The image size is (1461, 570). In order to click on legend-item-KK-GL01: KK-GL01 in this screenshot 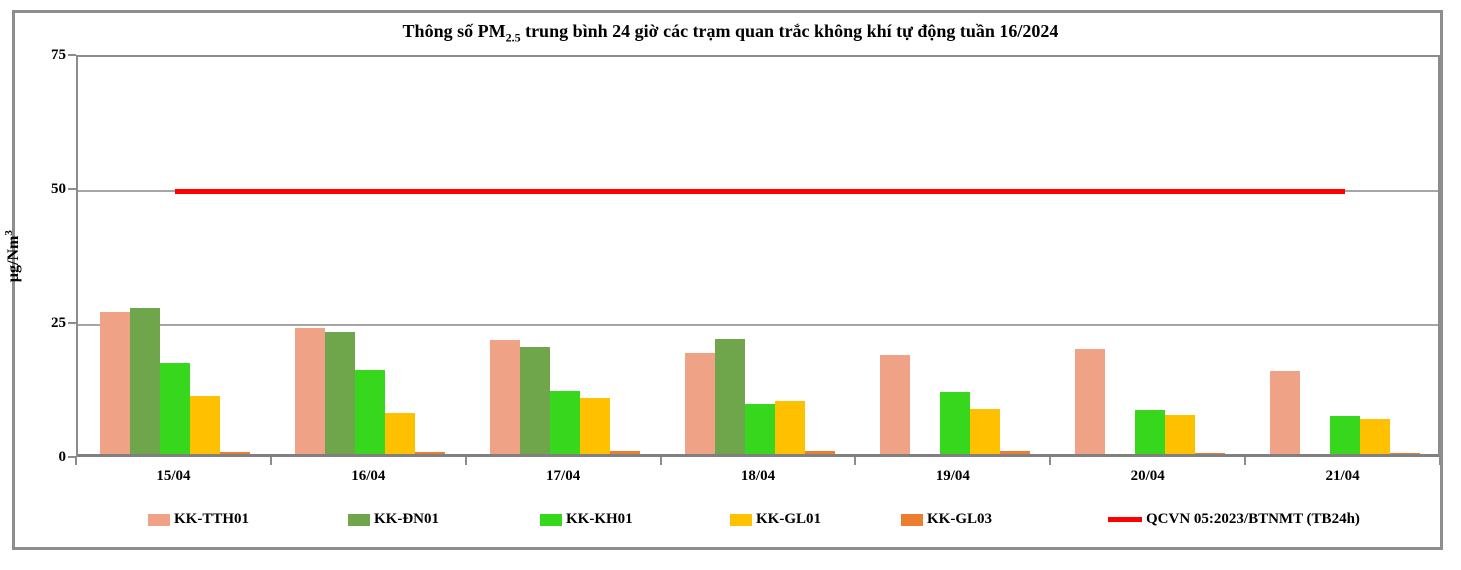, I will do `click(775, 519)`.